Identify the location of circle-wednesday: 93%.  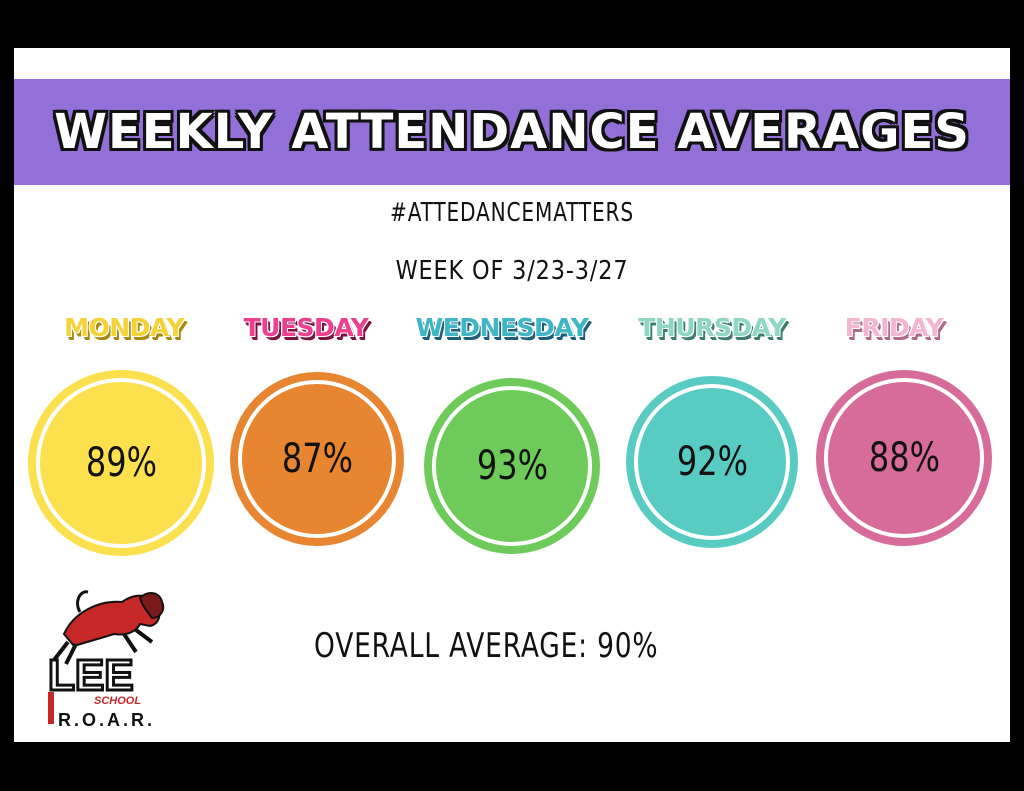
(512, 466).